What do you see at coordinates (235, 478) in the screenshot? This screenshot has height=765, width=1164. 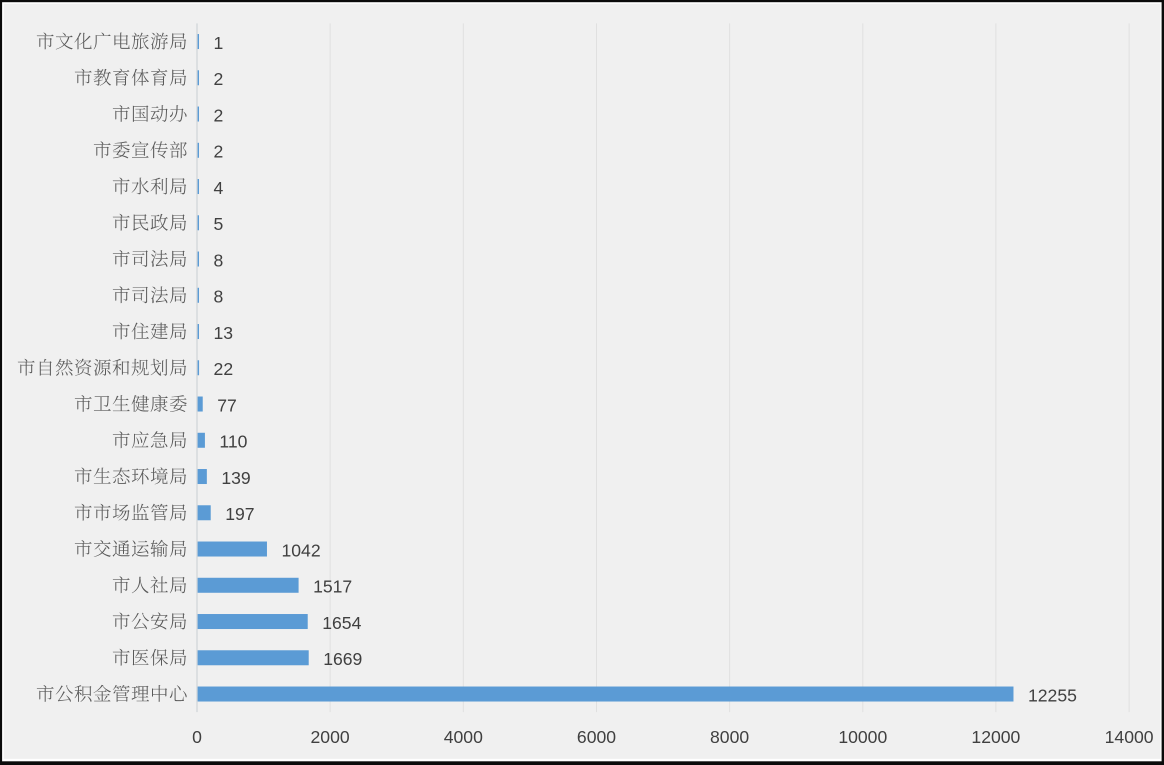 I see `svg-text: 139` at bounding box center [235, 478].